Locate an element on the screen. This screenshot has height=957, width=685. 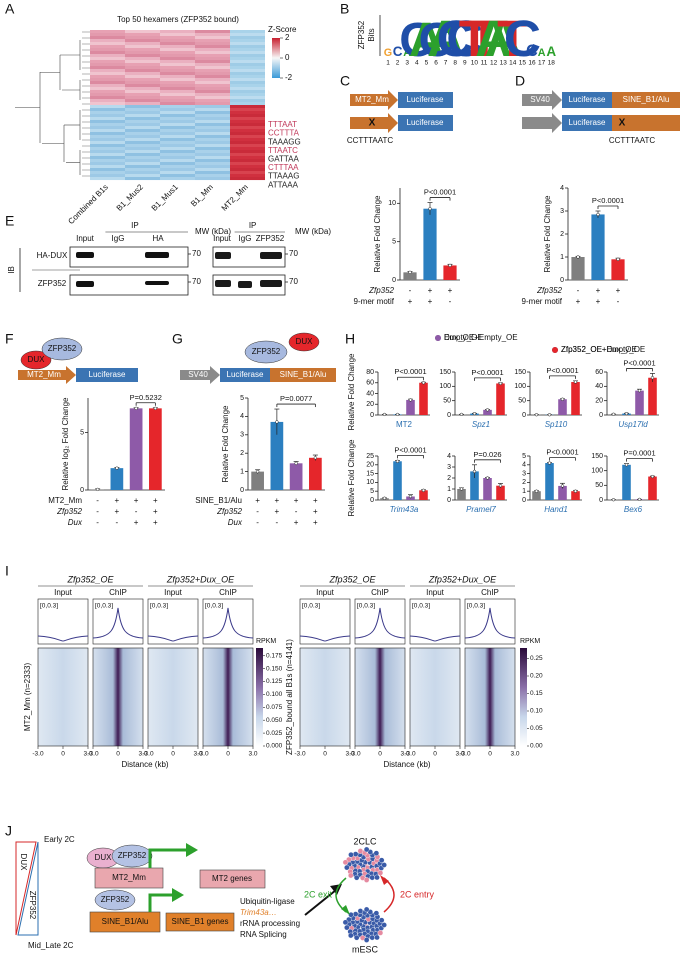
column-label: B1_Mus1 is located at coordinates (165, 197).